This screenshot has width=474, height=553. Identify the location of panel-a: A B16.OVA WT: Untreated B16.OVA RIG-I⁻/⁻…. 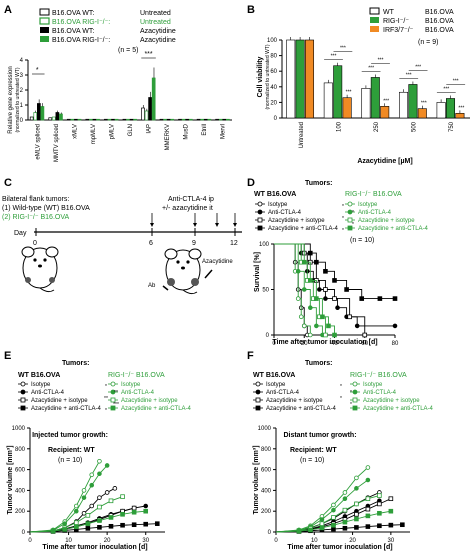
(118, 83).